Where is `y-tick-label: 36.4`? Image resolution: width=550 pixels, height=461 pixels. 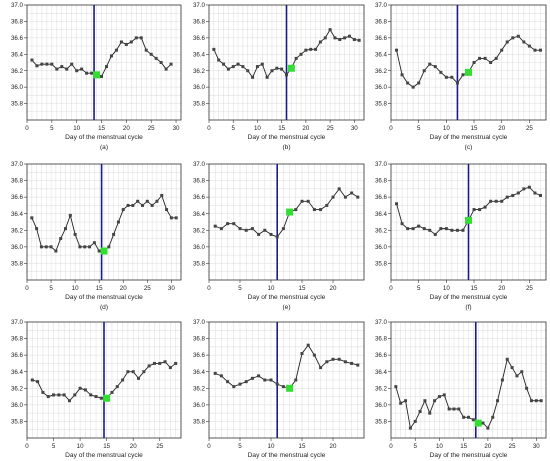 y-tick-label: 36.4 is located at coordinates (17, 372).